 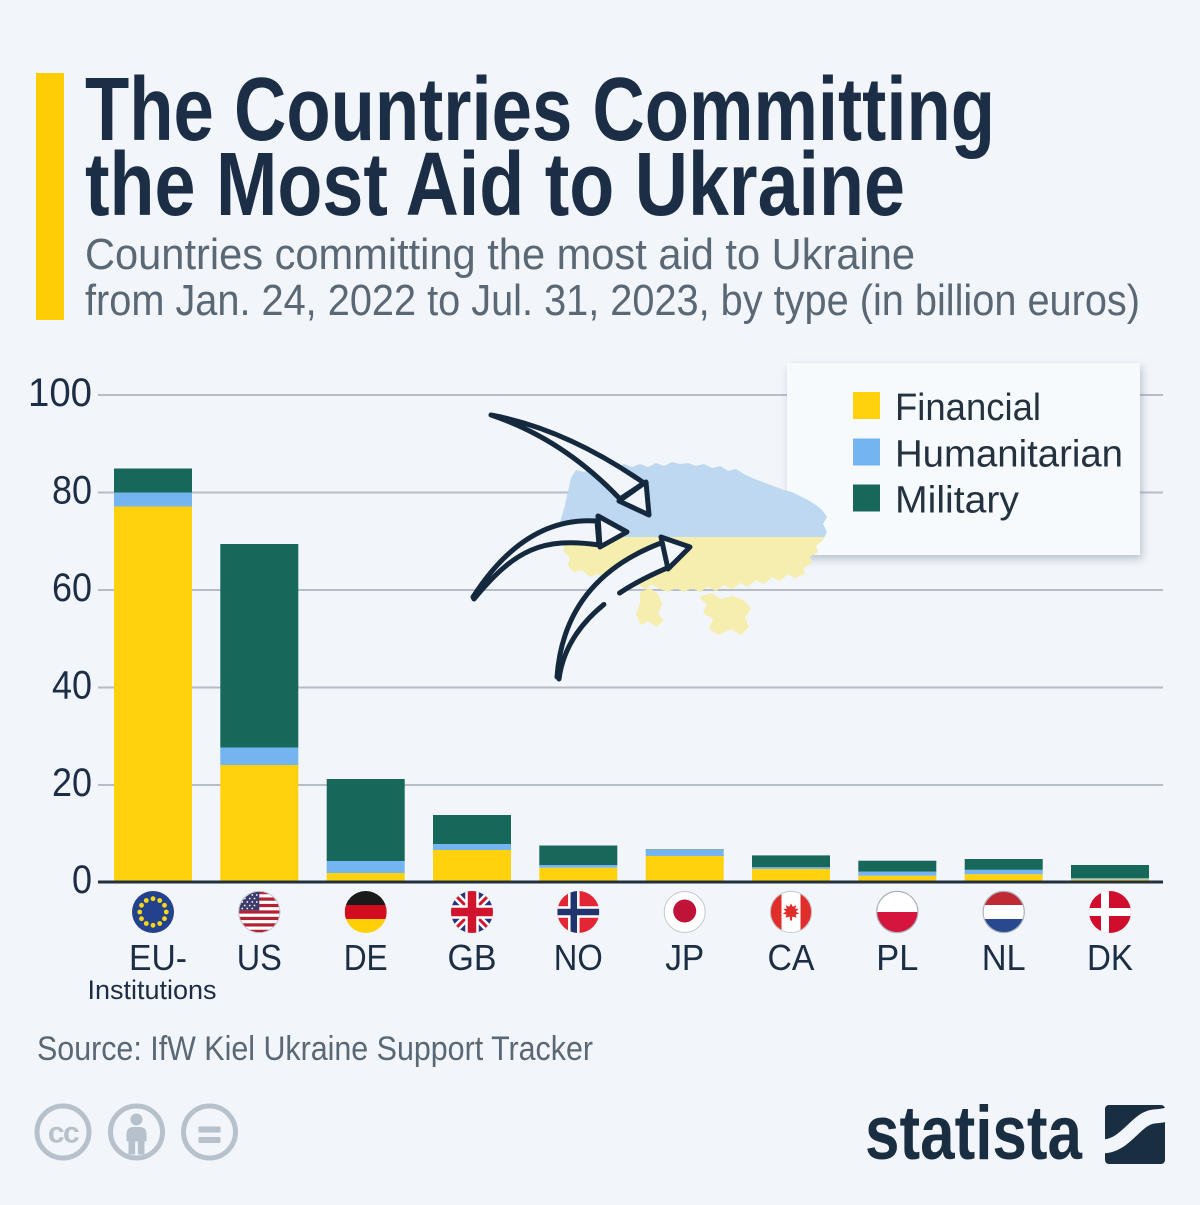 What do you see at coordinates (957, 501) in the screenshot?
I see `svg-text: Military` at bounding box center [957, 501].